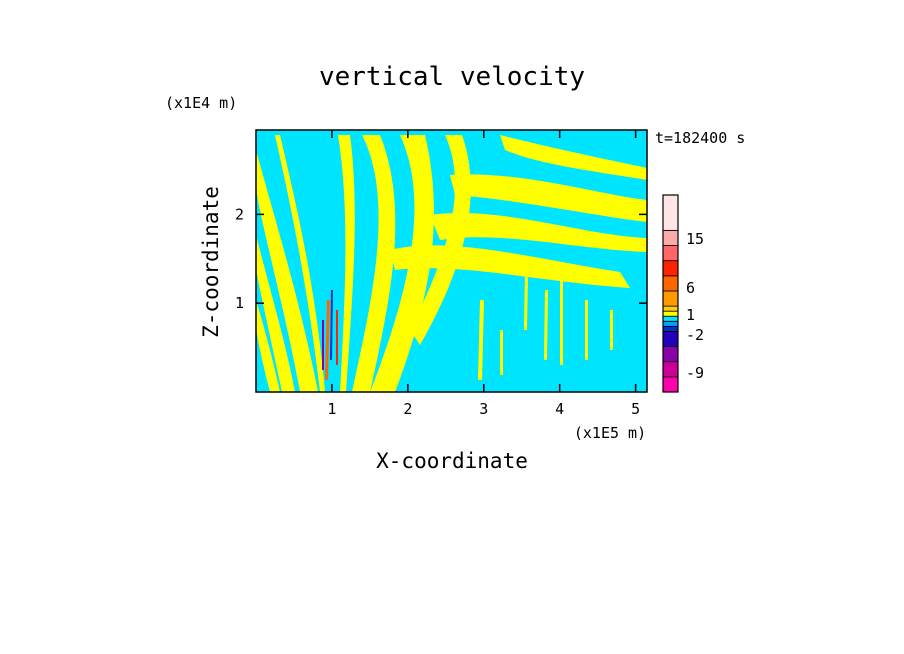 The width and height of the screenshot is (904, 654). I want to click on colorbar-label: -9, so click(695, 373).